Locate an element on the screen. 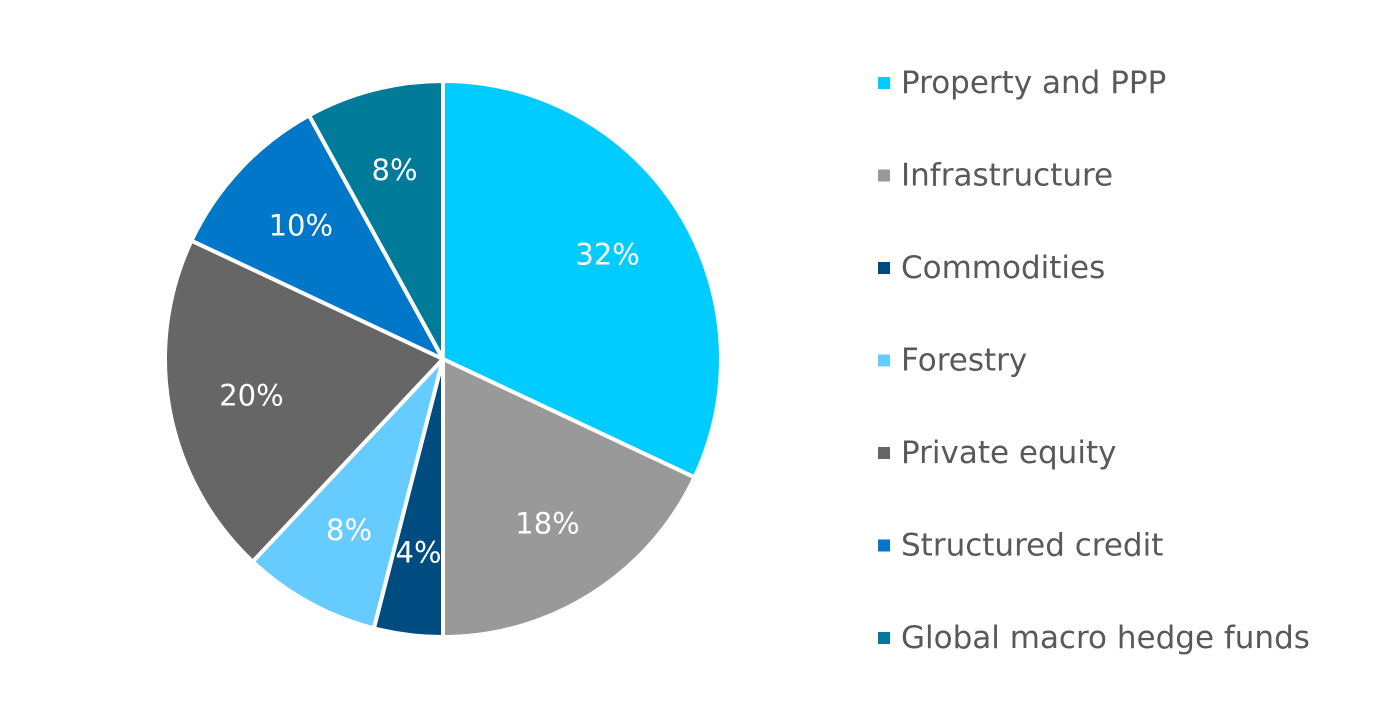 This screenshot has width=1383, height=718. pie-slice-property-and-ppp is located at coordinates (582, 279).